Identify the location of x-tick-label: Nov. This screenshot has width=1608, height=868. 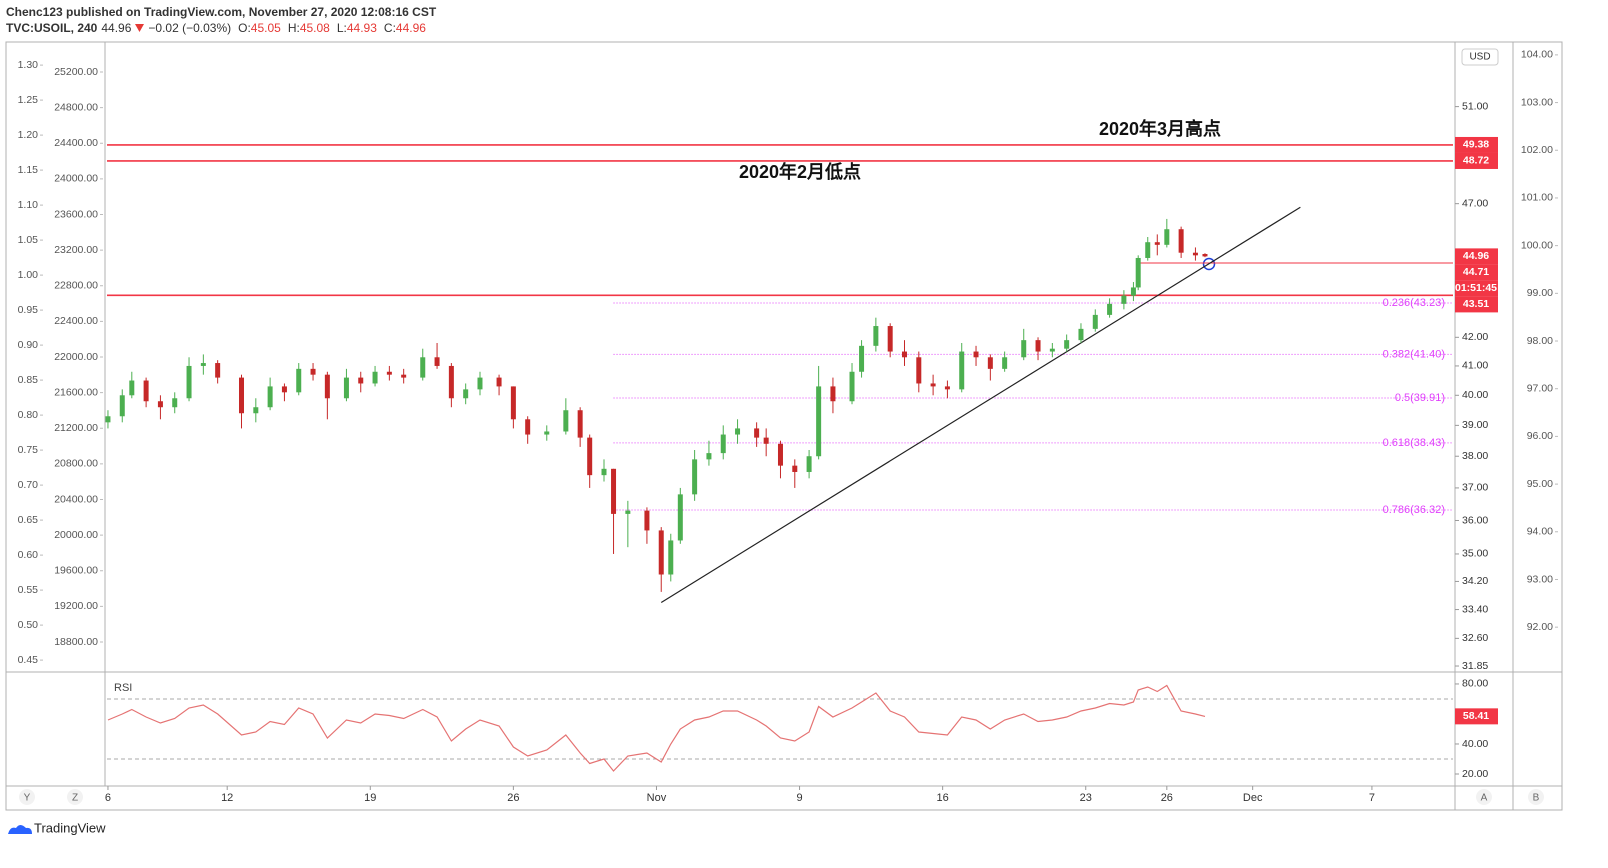
(657, 798).